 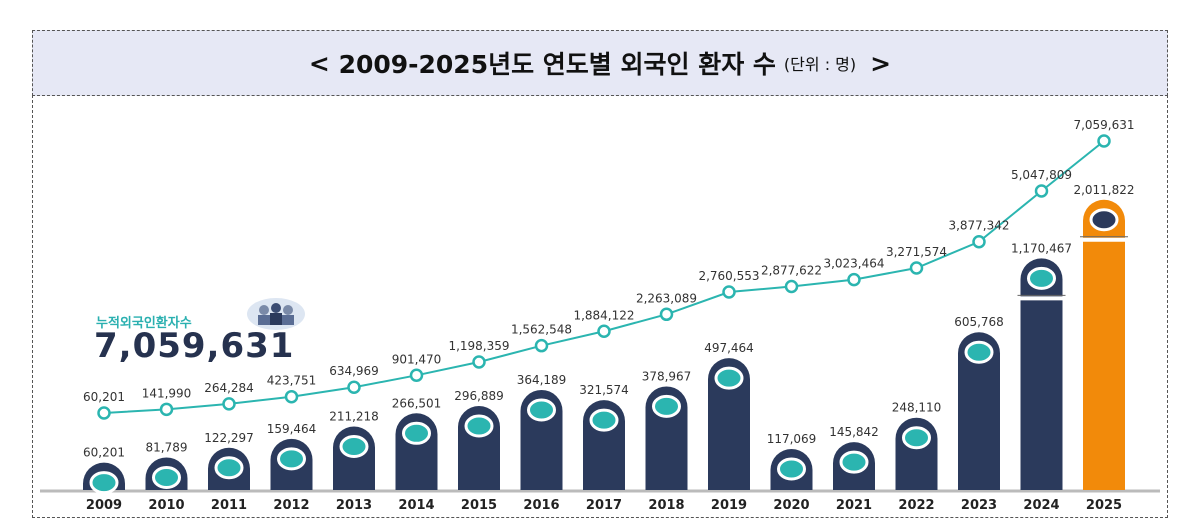 I want to click on title-suffix: >, so click(x=881, y=63).